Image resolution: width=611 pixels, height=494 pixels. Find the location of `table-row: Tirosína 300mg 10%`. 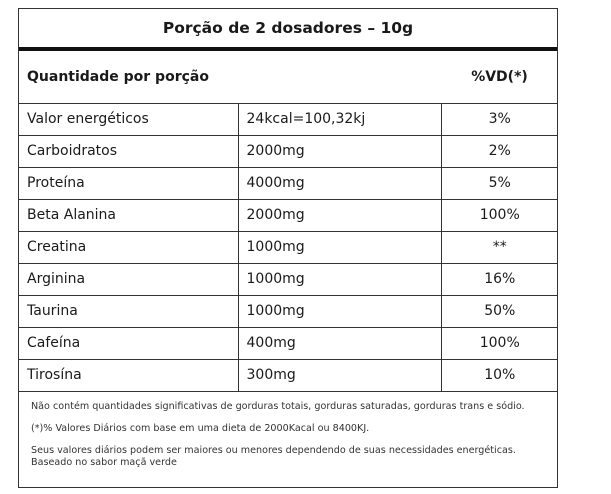

table-row: Tirosína 300mg 10% is located at coordinates (288, 375).